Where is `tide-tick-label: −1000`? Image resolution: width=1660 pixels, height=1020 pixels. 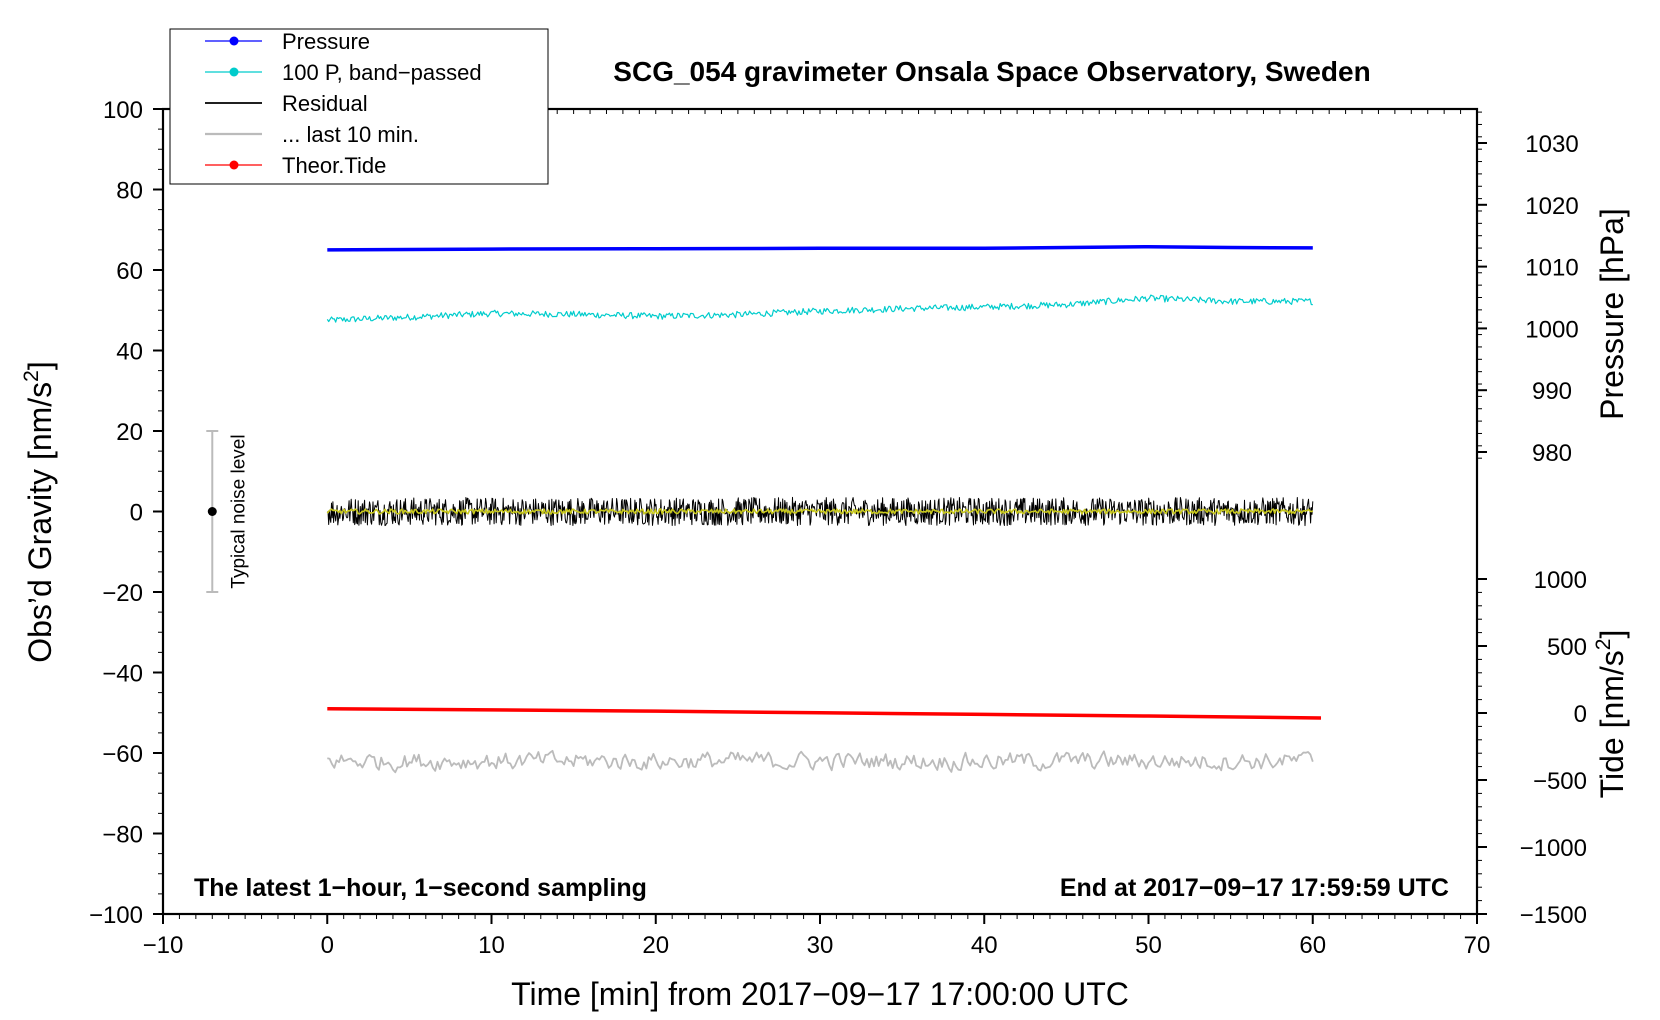 tide-tick-label: −1000 is located at coordinates (1553, 848).